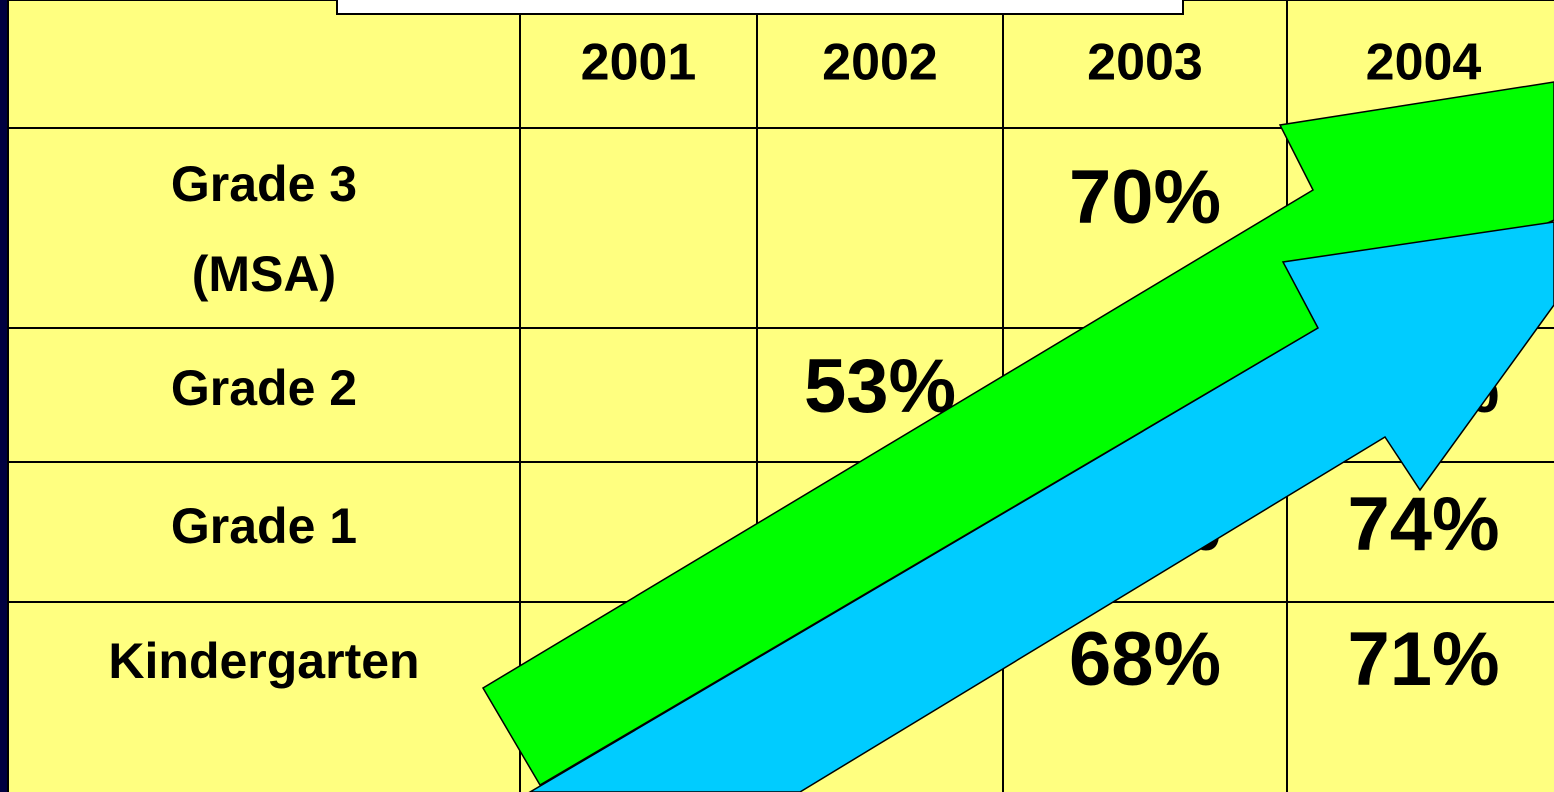 The height and width of the screenshot is (792, 1554). Describe the element at coordinates (264, 184) in the screenshot. I see `row-label: Grade 3` at that location.